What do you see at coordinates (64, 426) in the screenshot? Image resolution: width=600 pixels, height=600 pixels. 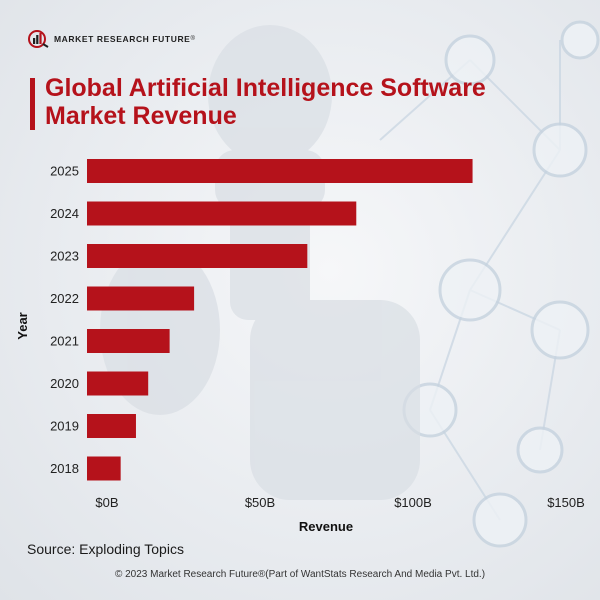 I see `category-label-2019: 2019` at bounding box center [64, 426].